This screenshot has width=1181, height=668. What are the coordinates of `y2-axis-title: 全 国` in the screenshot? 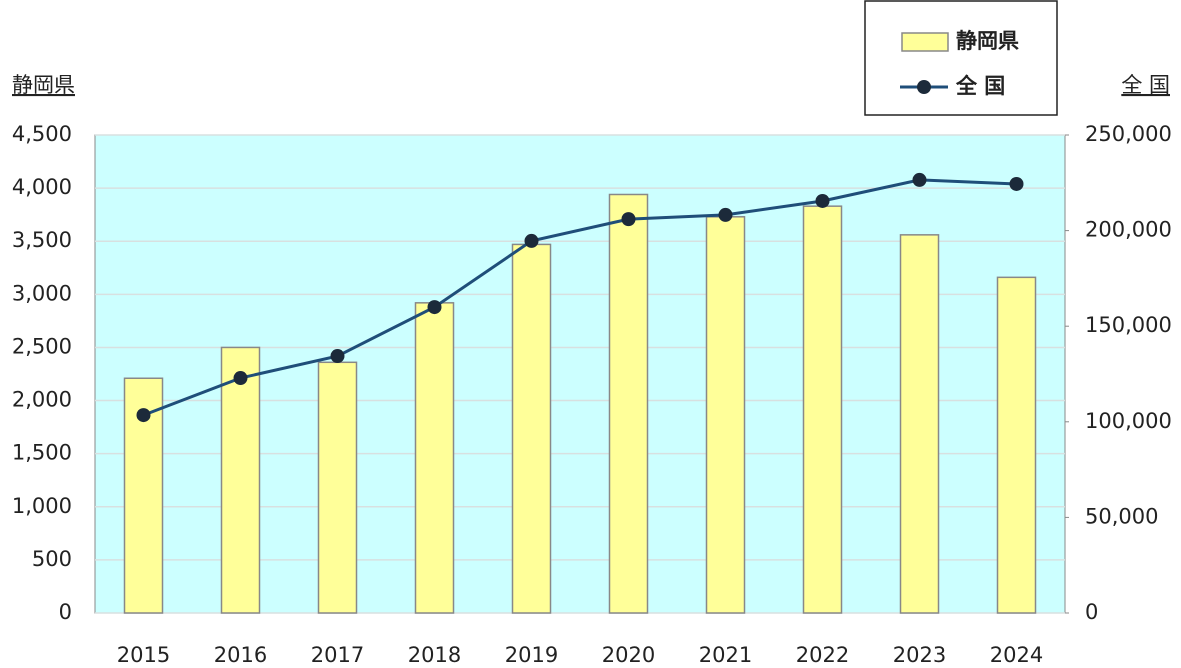 It's located at (1145, 85).